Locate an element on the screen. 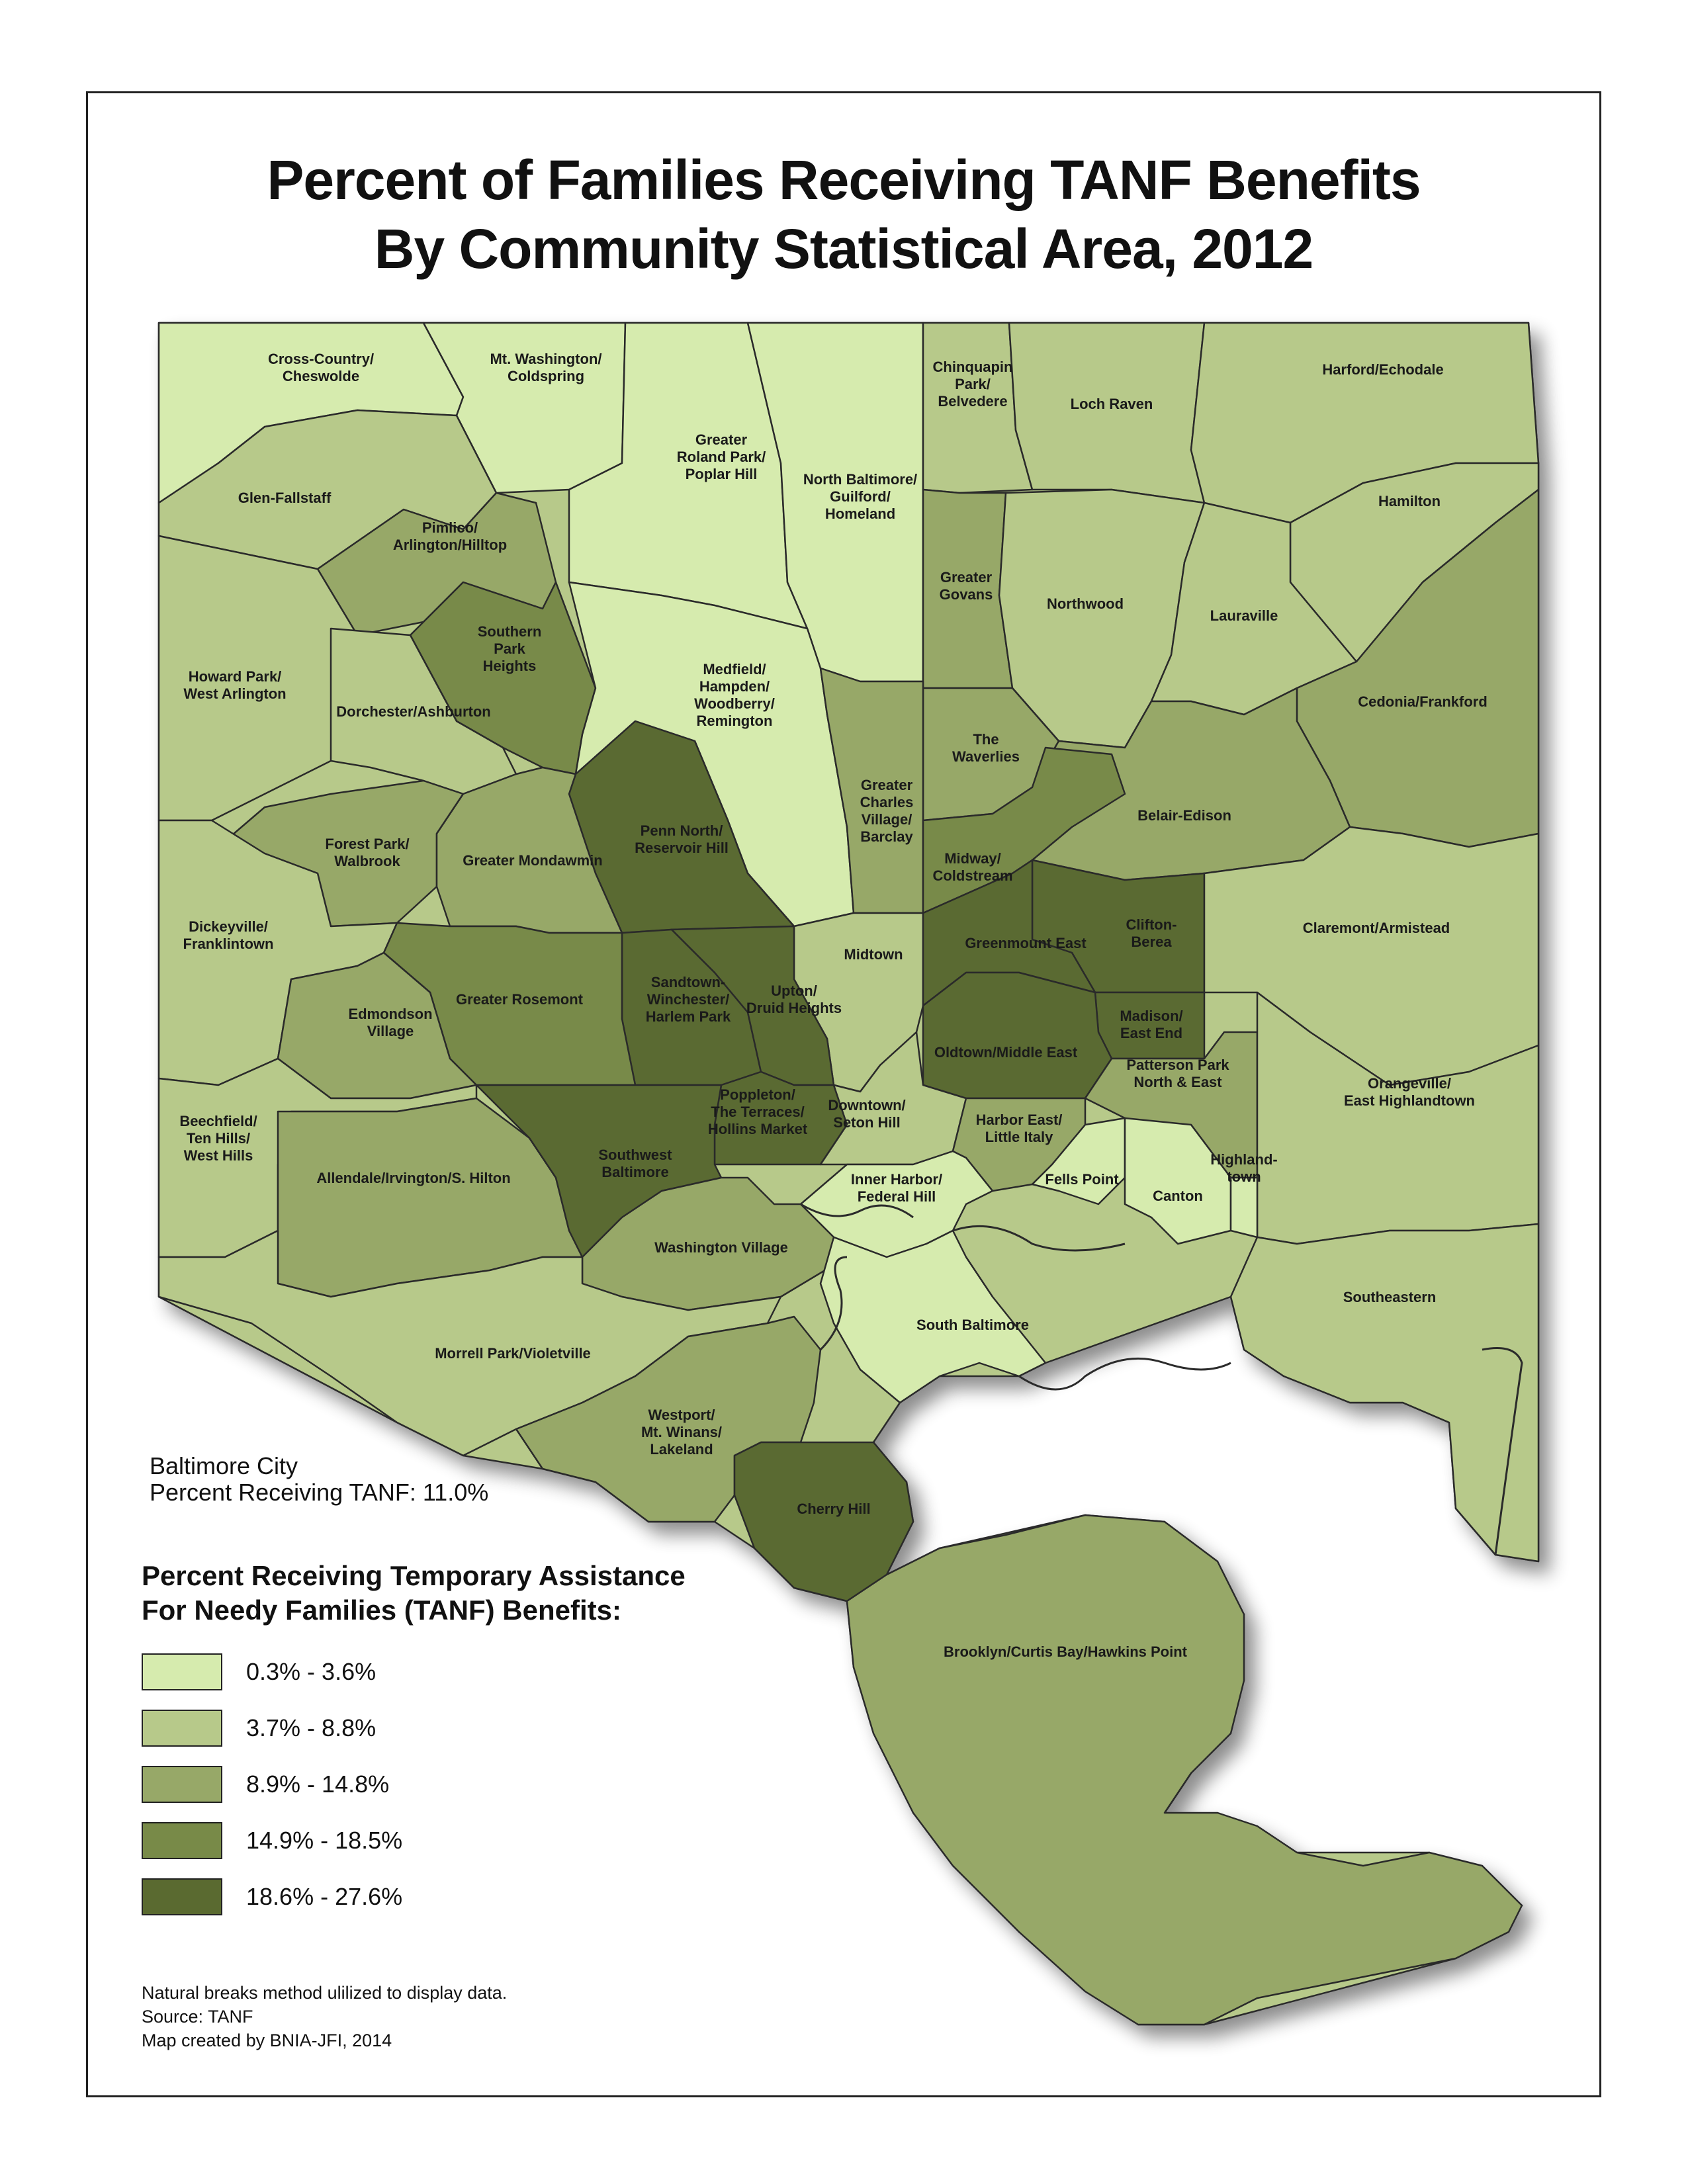  area-label-loch-raven: Loch Raven is located at coordinates (1112, 404).